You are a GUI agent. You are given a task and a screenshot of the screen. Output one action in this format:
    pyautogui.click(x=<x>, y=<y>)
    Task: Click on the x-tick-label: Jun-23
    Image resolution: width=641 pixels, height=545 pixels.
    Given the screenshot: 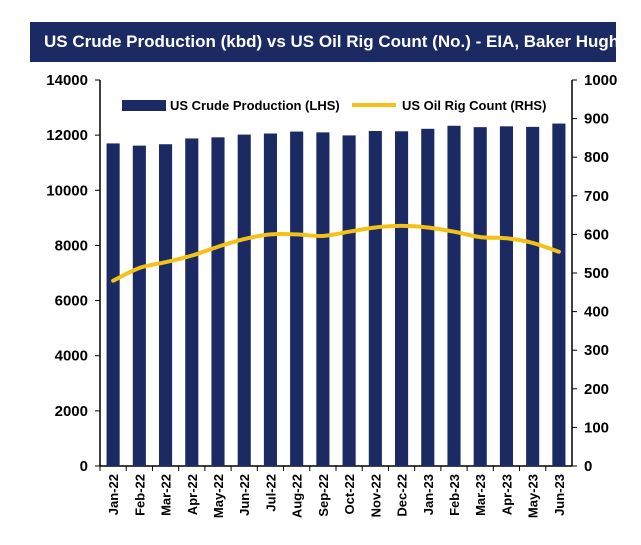 What is the action you would take?
    pyautogui.click(x=559, y=495)
    